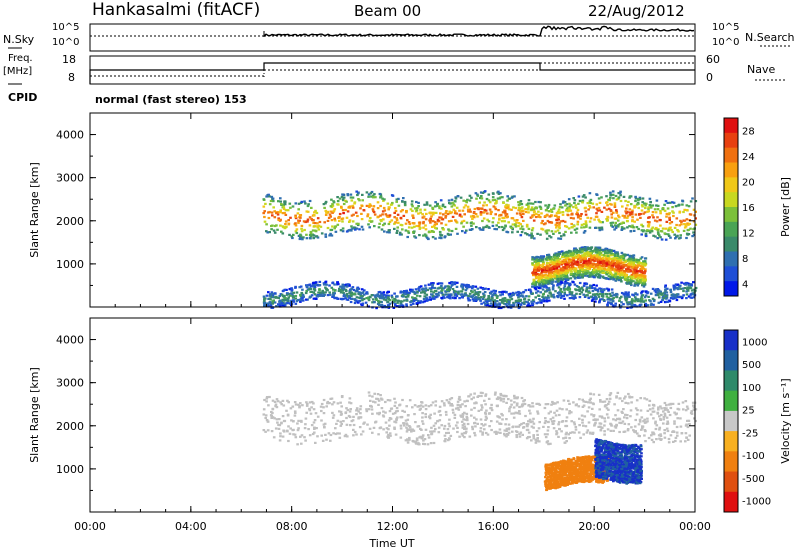 Image resolution: width=800 pixels, height=554 pixels. Describe the element at coordinates (761, 69) in the screenshot. I see `nave-label: Nave` at that location.